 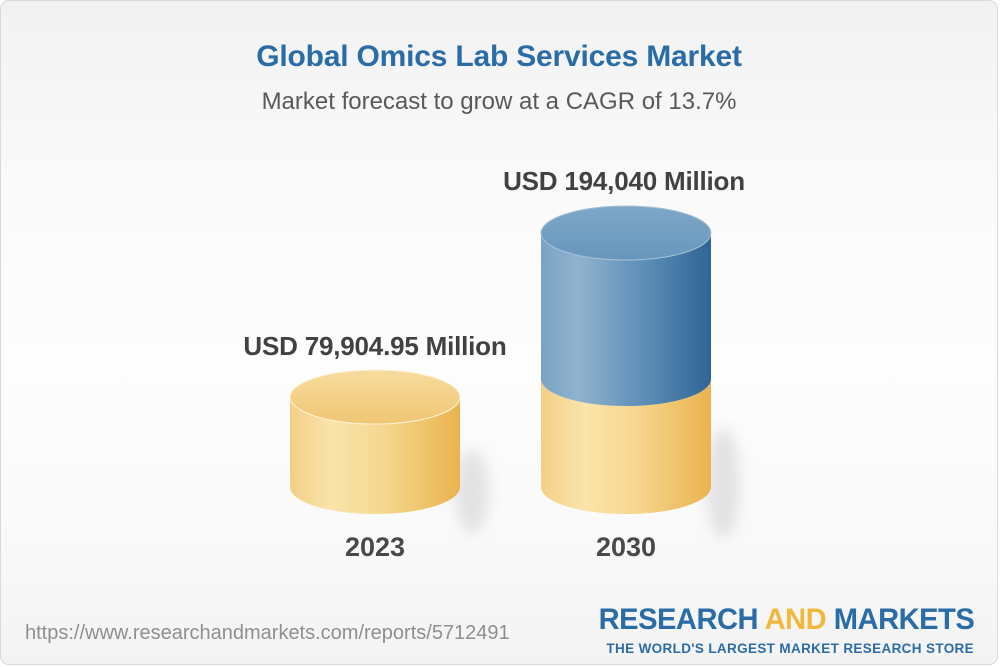 What do you see at coordinates (795, 619) in the screenshot?
I see `logo-word-and: AND` at bounding box center [795, 619].